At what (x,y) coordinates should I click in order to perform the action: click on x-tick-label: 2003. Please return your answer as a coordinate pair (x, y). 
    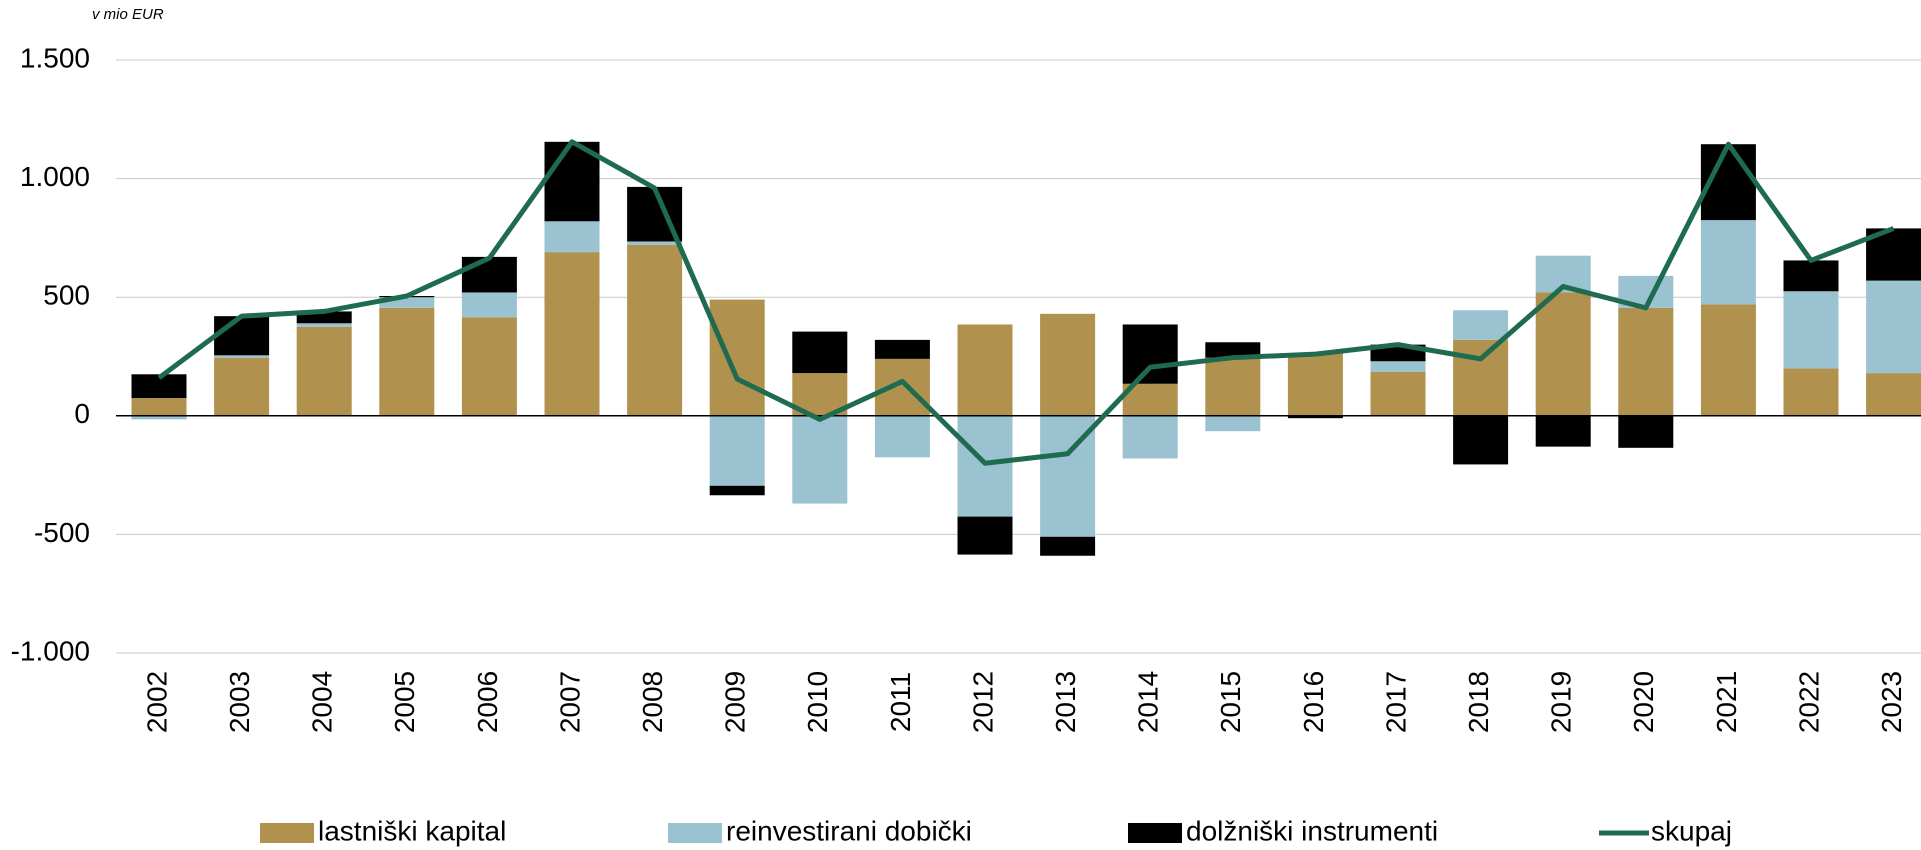
    Looking at the image, I should click on (239, 702).